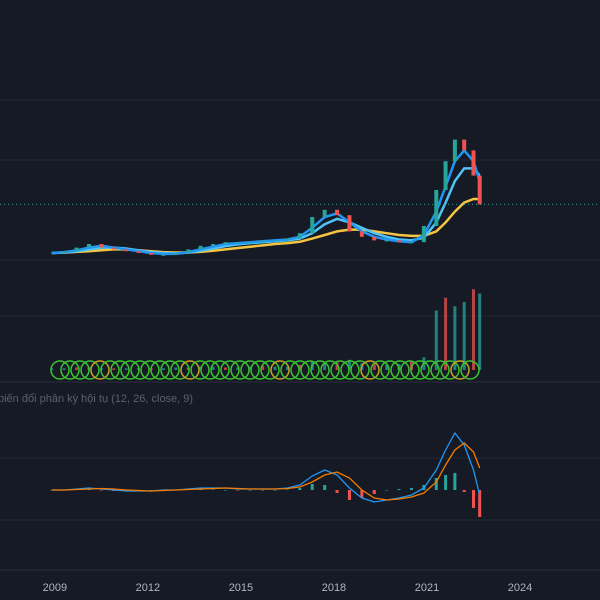 The image size is (600, 600). What do you see at coordinates (55, 588) in the screenshot?
I see `x-tick-label: 2009` at bounding box center [55, 588].